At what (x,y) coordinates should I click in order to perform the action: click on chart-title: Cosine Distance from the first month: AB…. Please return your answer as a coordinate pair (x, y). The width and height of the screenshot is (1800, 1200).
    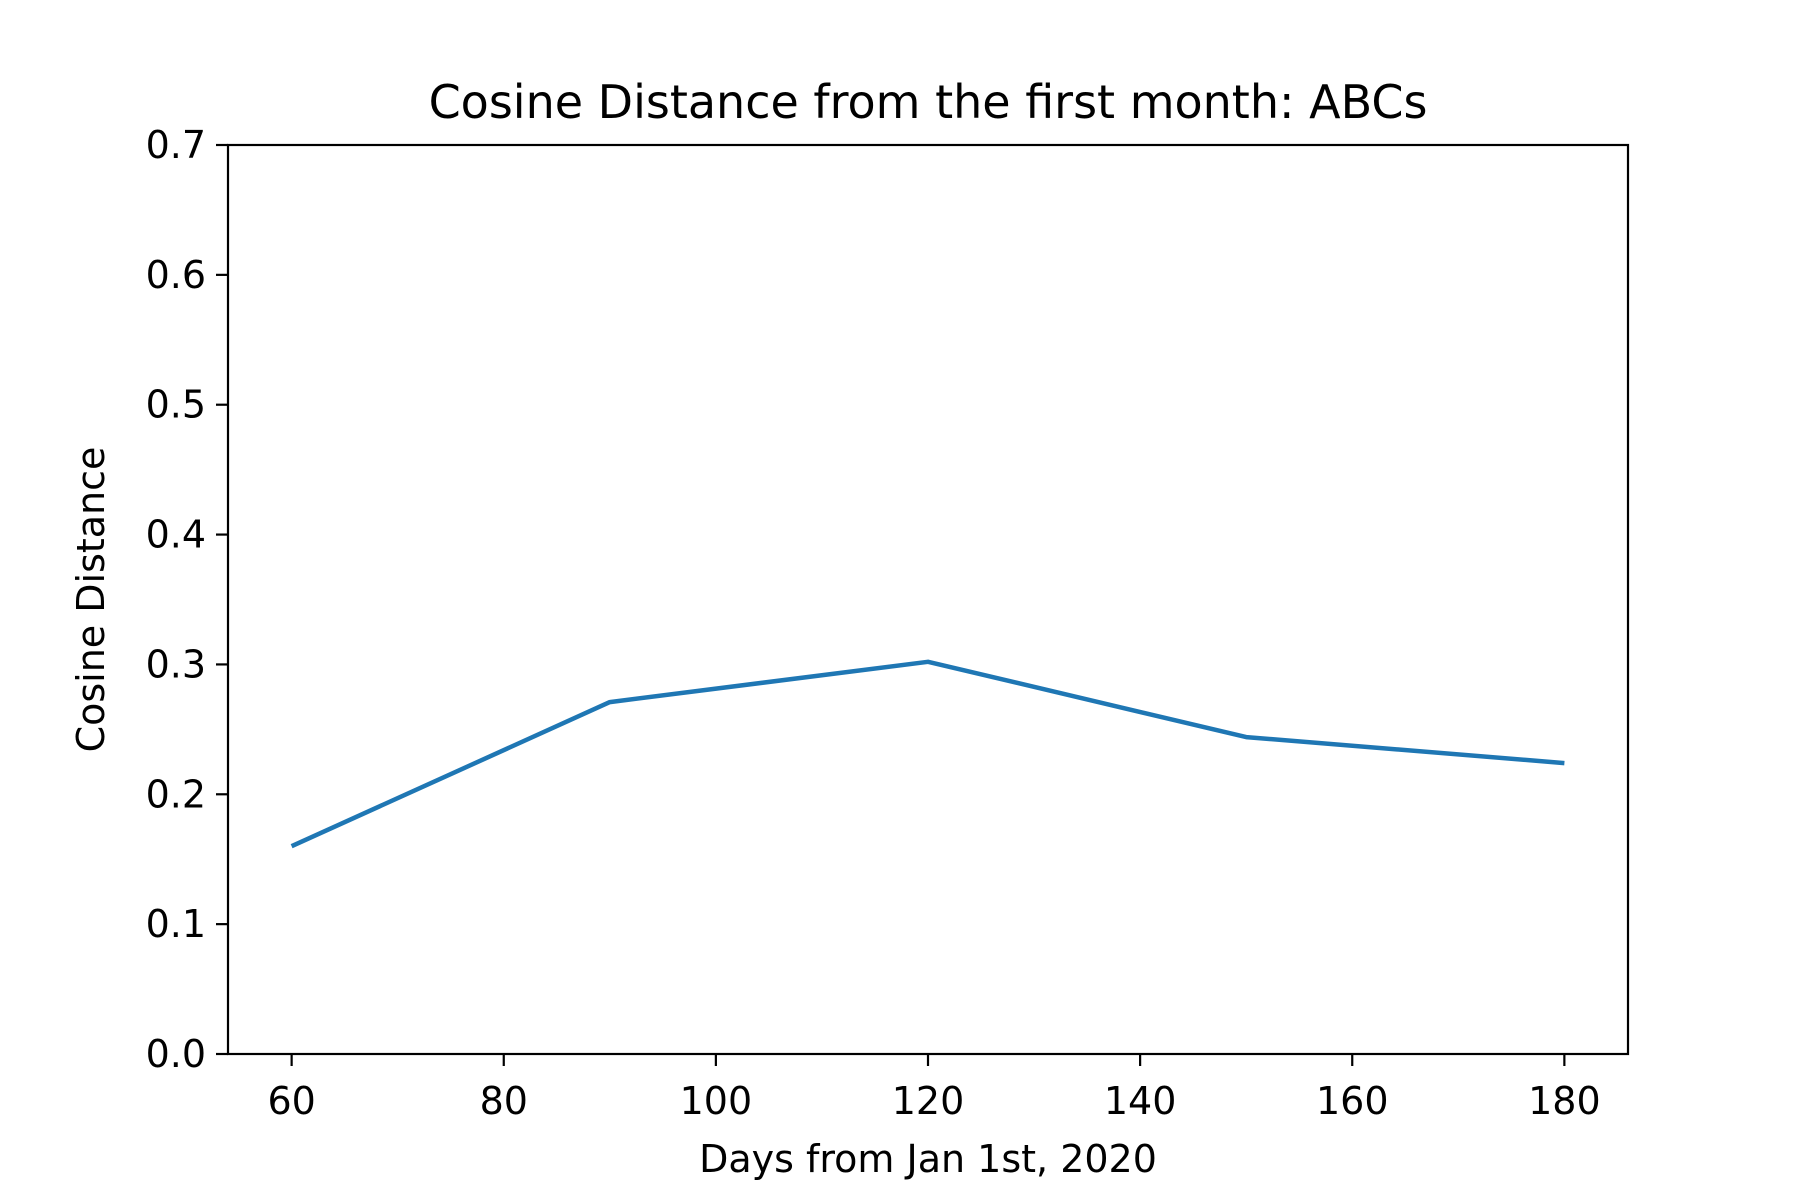
    Looking at the image, I should click on (928, 102).